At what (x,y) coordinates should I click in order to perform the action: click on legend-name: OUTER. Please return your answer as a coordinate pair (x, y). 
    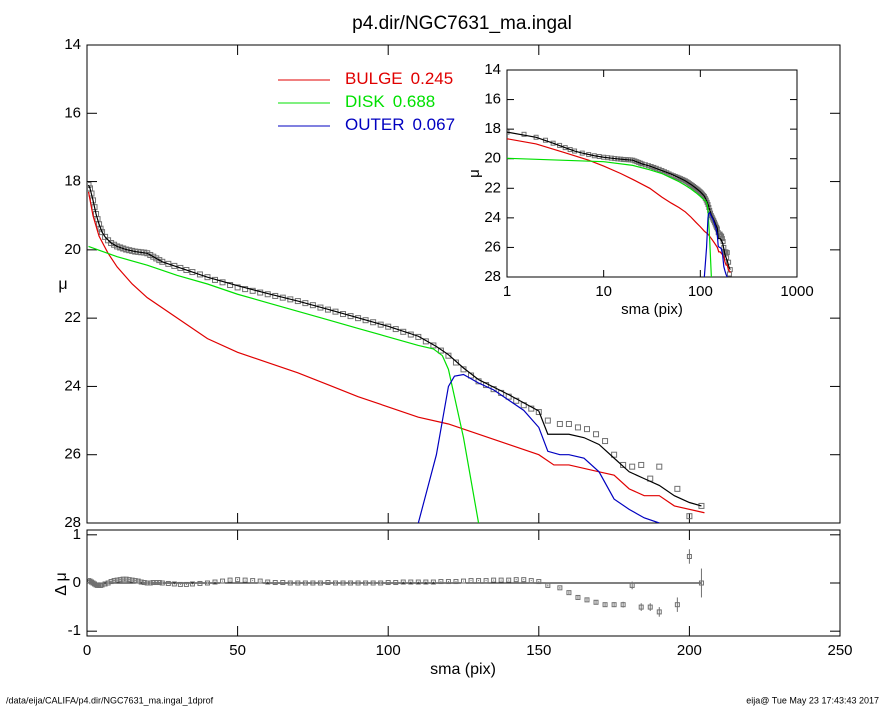
    Looking at the image, I should click on (375, 124).